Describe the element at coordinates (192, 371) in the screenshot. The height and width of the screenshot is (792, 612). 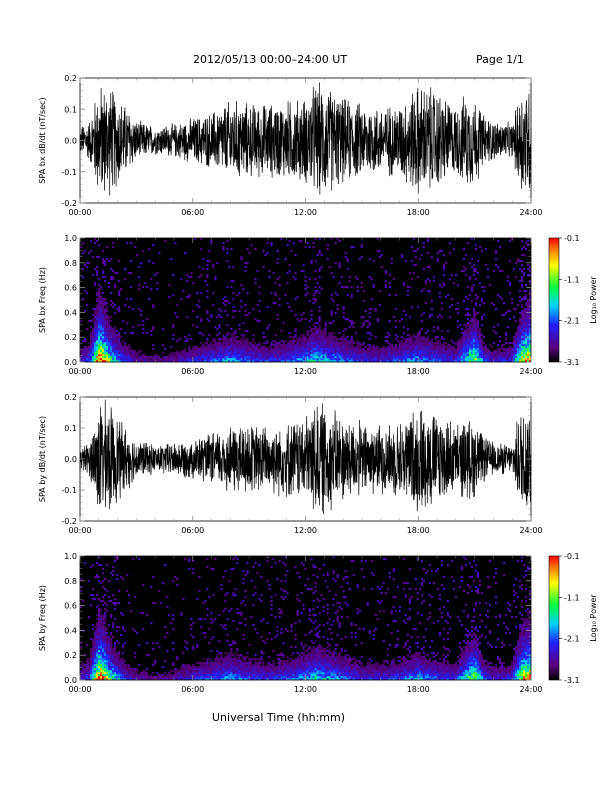
I see `x-tick-label: 06:00` at that location.